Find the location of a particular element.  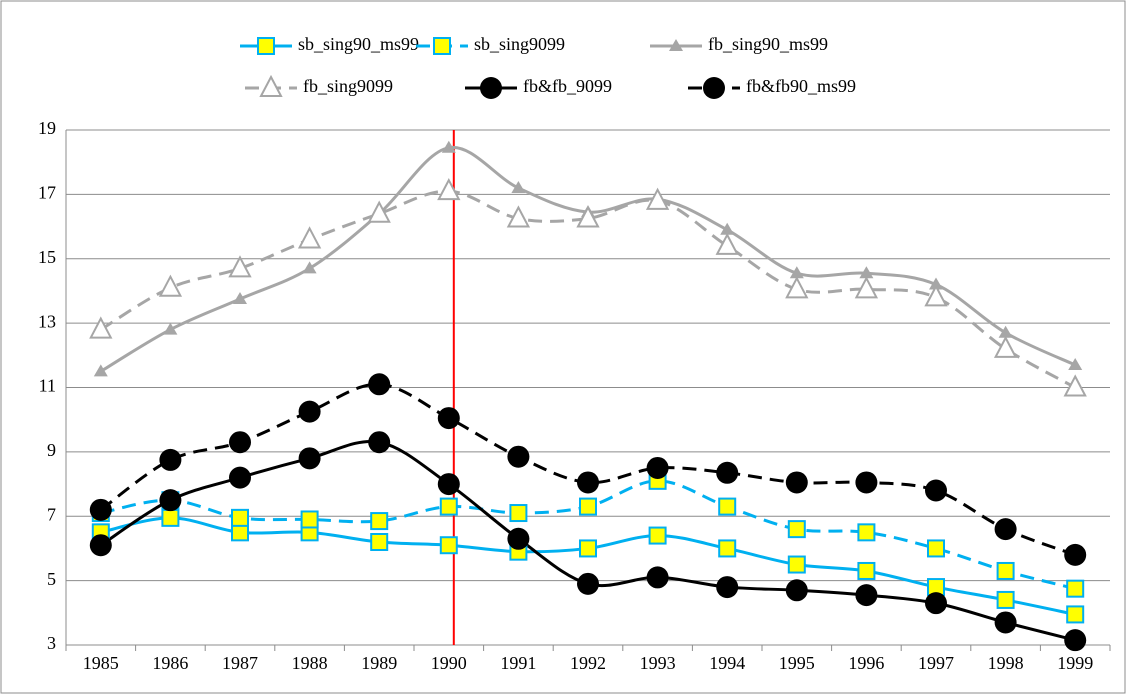

x-tick-label: 1988 is located at coordinates (310, 663).